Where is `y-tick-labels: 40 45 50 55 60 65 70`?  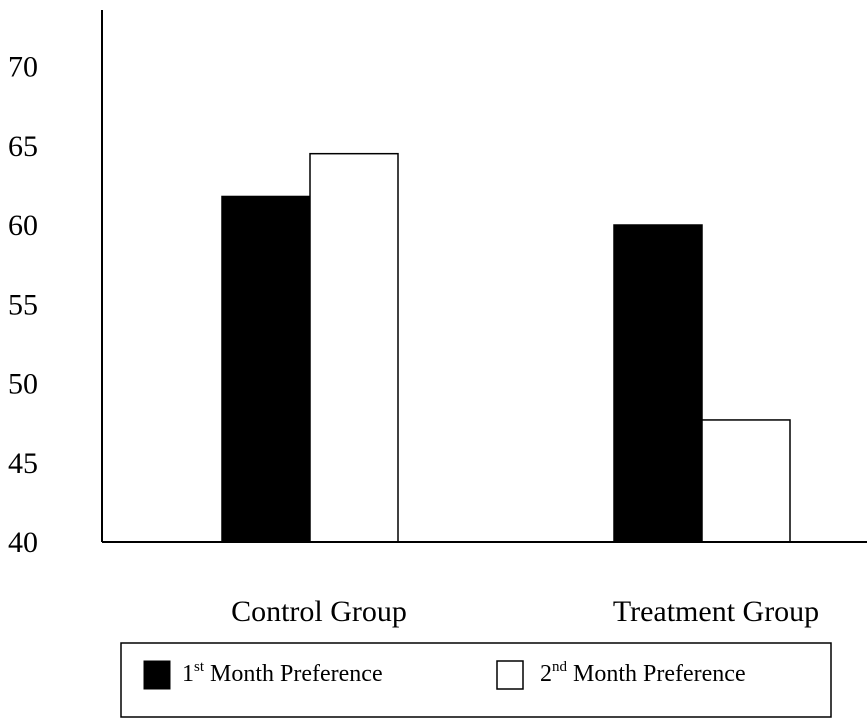
y-tick-labels: 40 45 50 55 60 65 70 is located at coordinates (23, 305).